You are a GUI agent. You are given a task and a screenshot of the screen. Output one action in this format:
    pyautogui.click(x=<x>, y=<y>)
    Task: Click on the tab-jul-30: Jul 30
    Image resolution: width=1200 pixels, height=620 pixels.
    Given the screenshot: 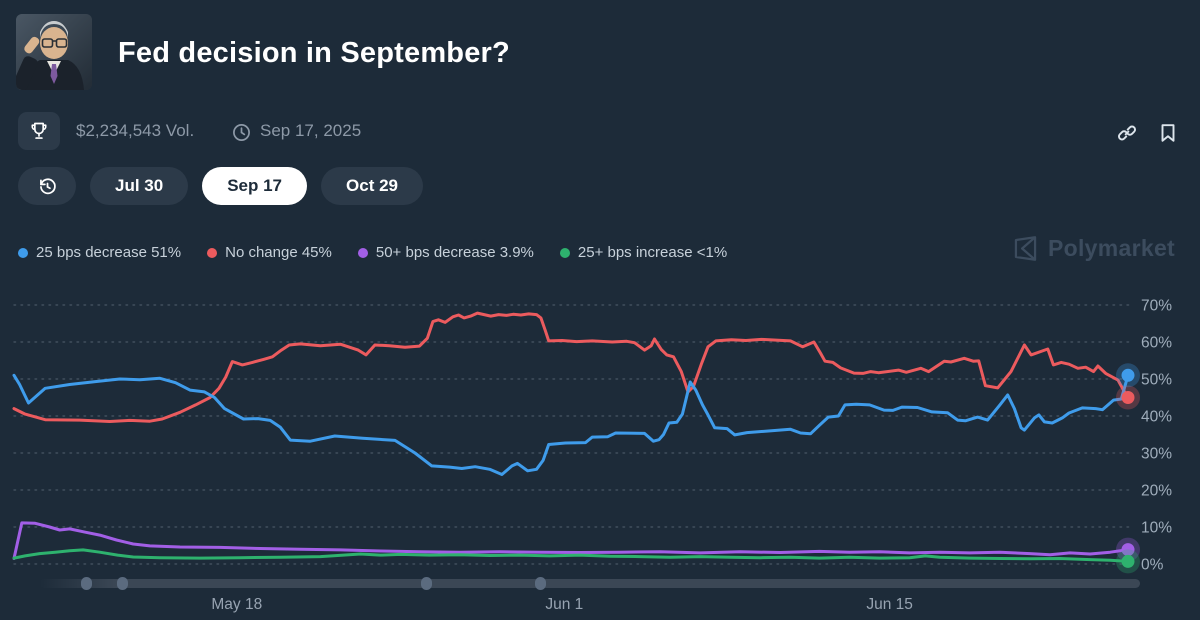 What is the action you would take?
    pyautogui.click(x=139, y=186)
    